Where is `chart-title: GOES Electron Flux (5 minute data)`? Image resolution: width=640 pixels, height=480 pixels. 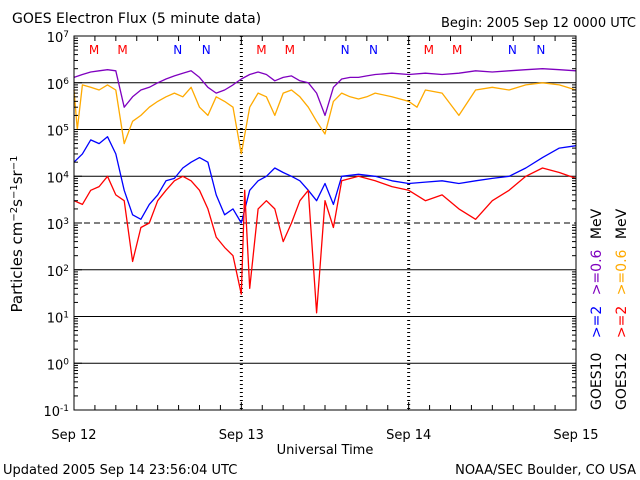
chart-title: GOES Electron Flux (5 minute data) is located at coordinates (136, 19).